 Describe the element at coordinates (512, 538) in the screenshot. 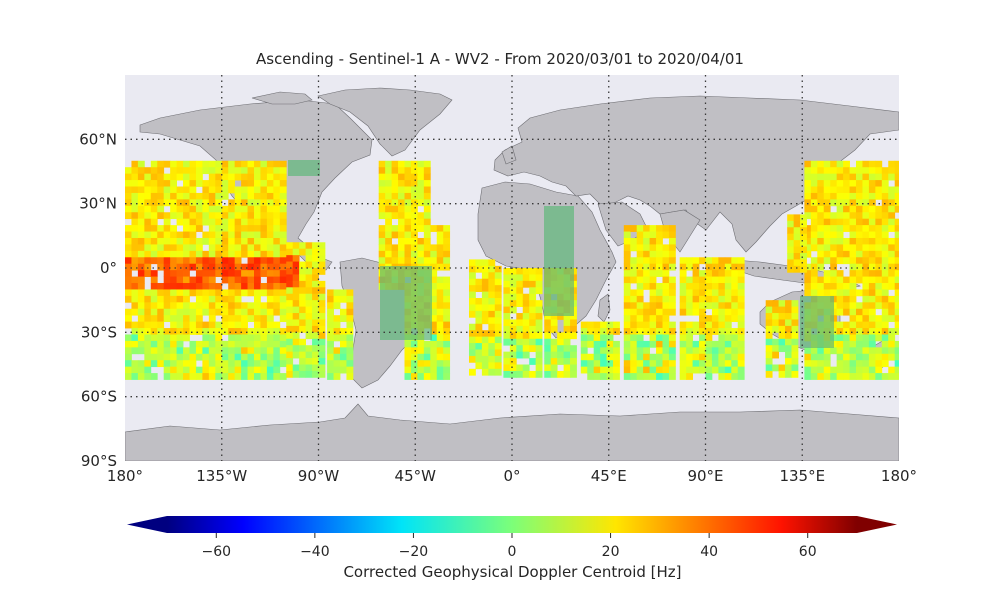

I see `colorbar: −60 −40 −20 0 20 40 60` at that location.